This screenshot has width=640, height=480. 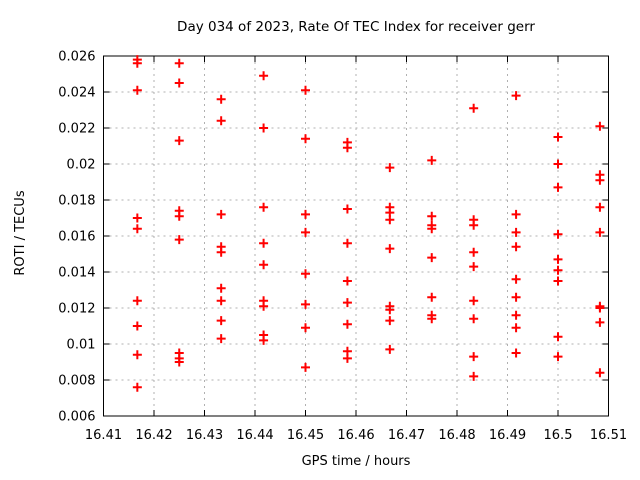 What do you see at coordinates (355, 435) in the screenshot?
I see `x-tick-label: 16.46` at bounding box center [355, 435].